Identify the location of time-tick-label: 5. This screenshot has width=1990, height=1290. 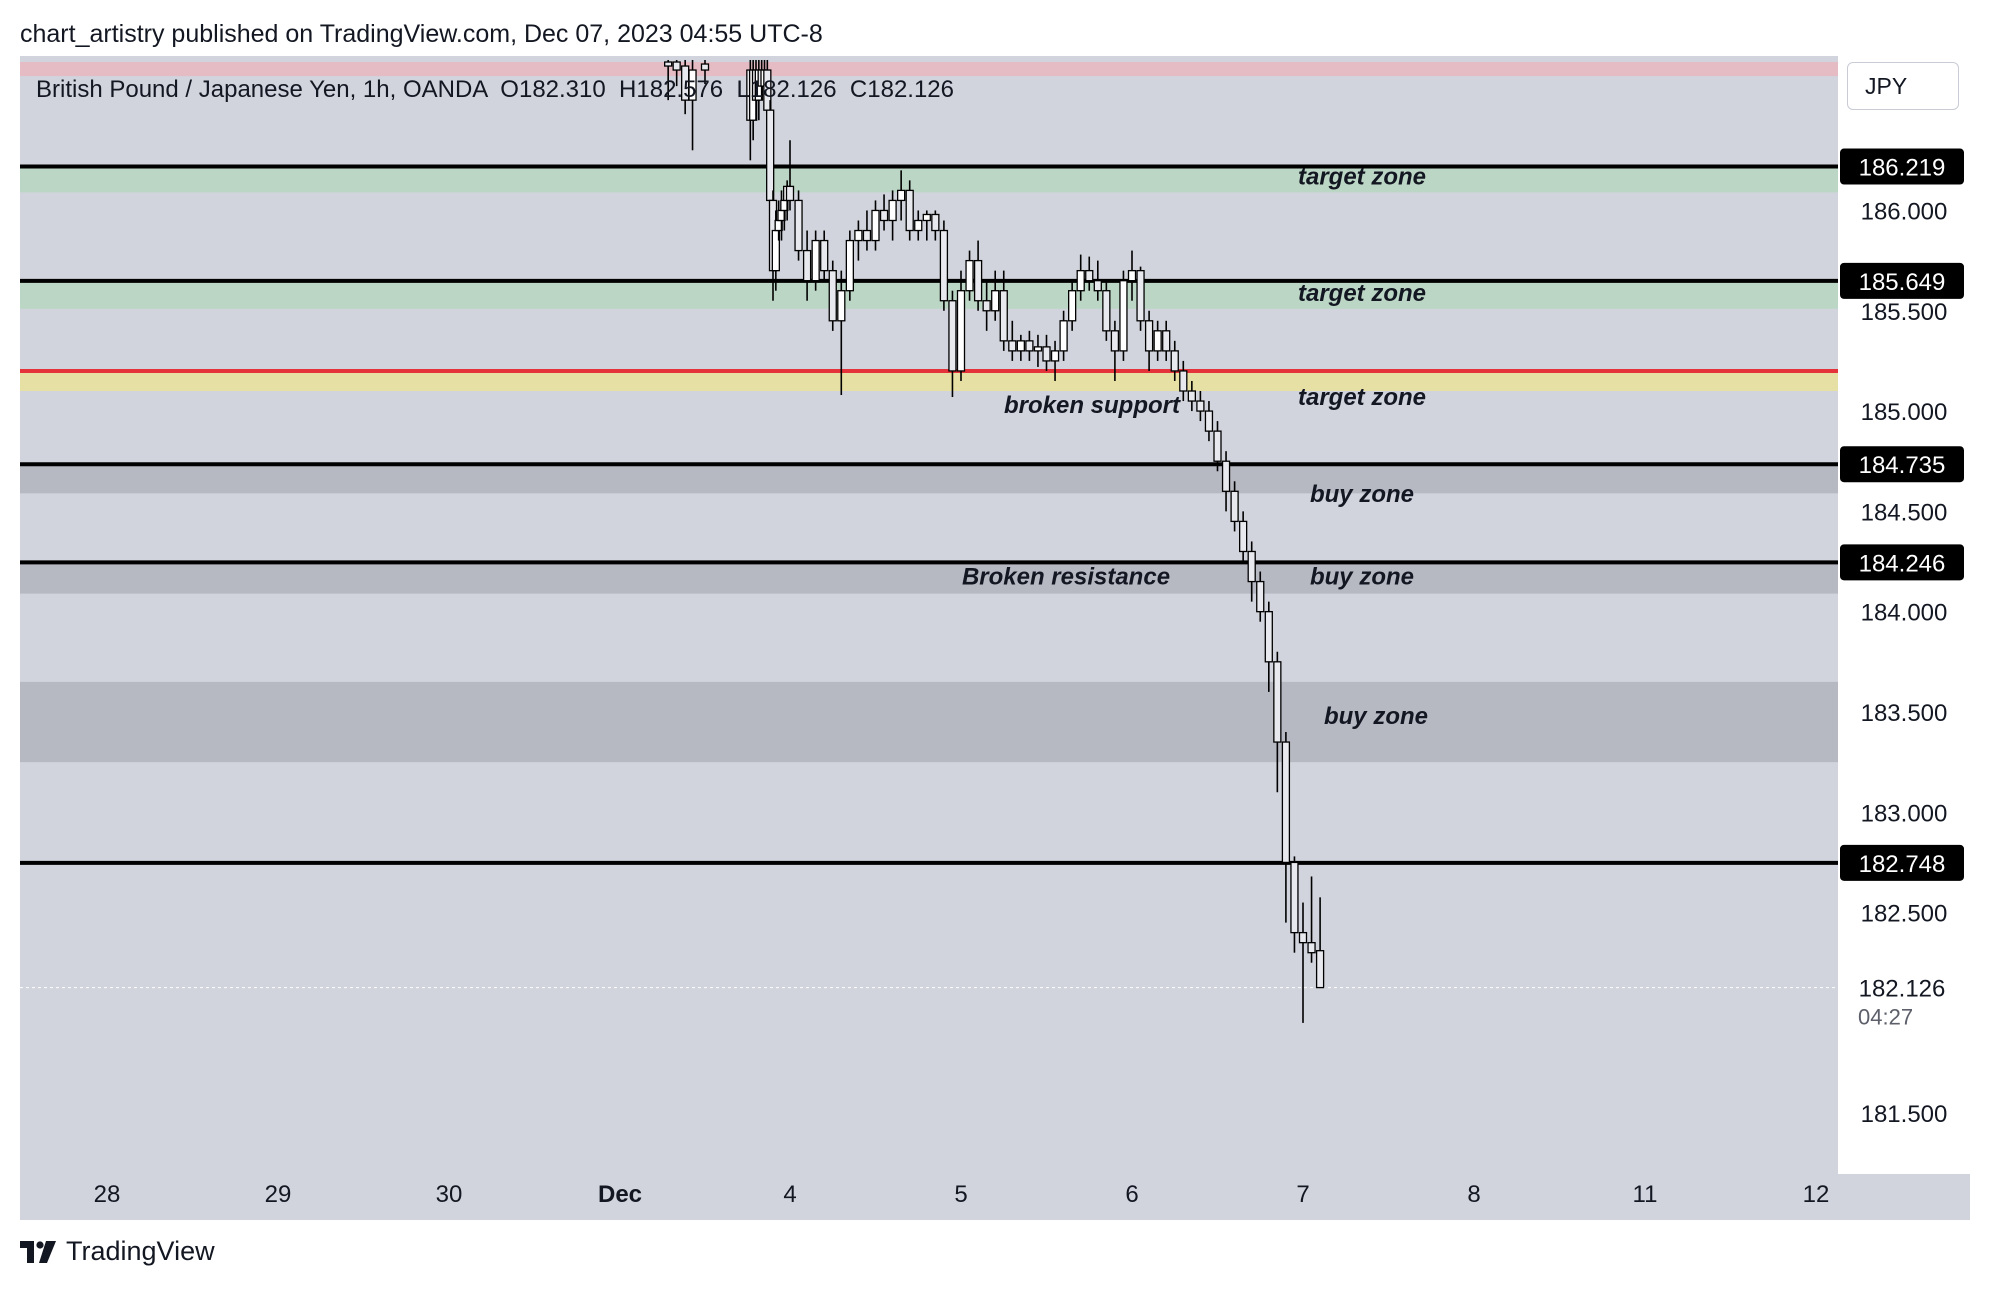
(960, 1194).